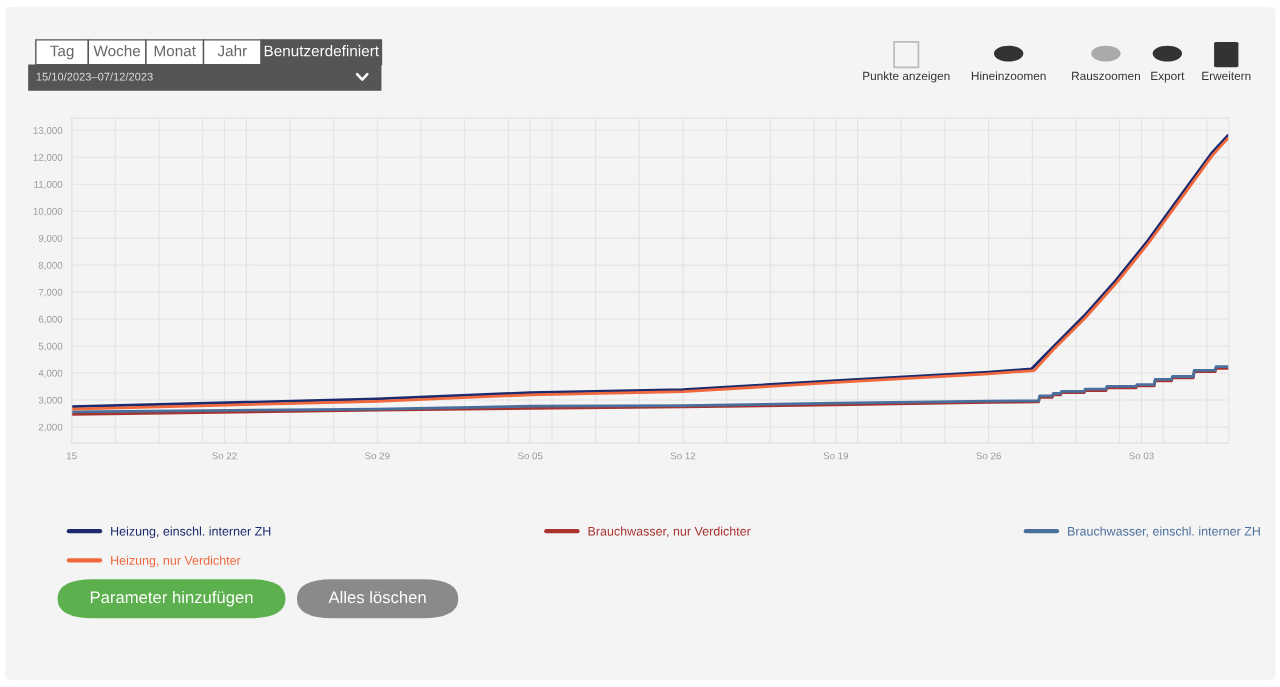 The width and height of the screenshot is (1280, 687). I want to click on legend-label: Brauchwasser, einschl. interner ZH, so click(1164, 532).